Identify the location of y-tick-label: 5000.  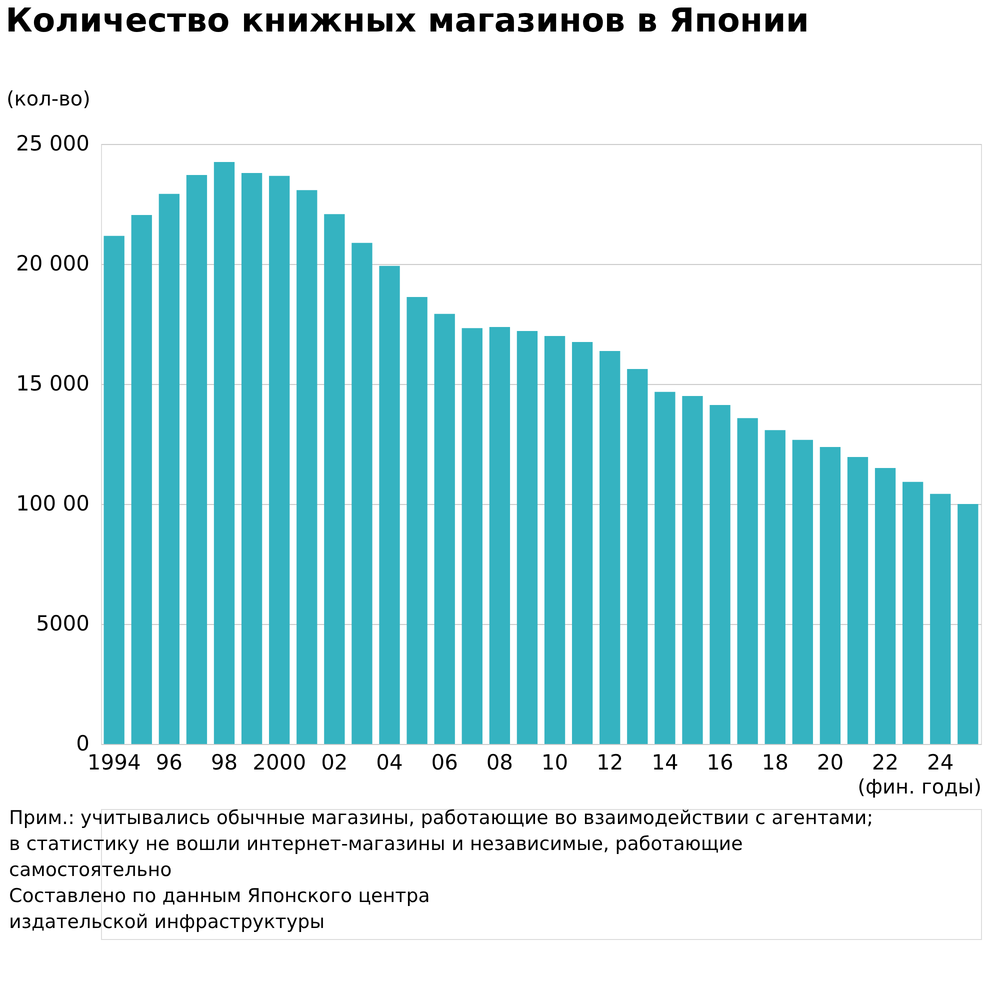
(63, 624).